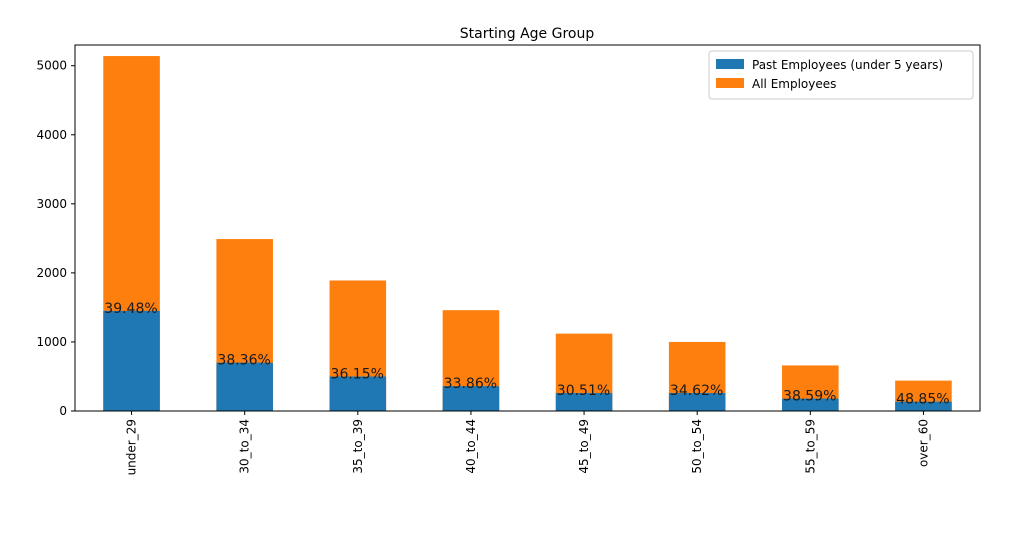  What do you see at coordinates (923, 443) in the screenshot?
I see `x-tick-label-over_60: over_60` at bounding box center [923, 443].